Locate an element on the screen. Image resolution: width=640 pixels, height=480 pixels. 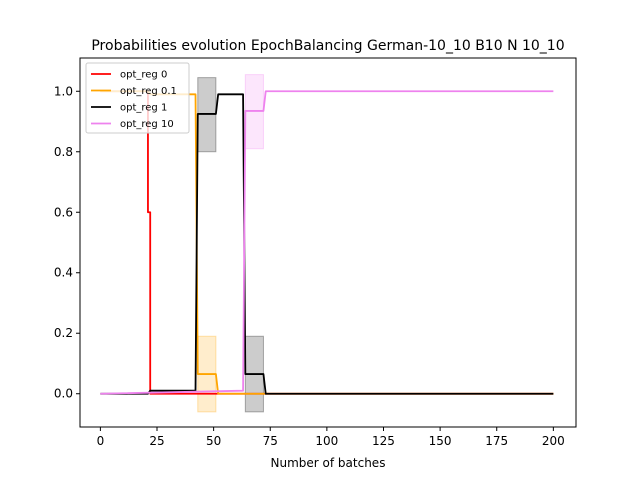
x-tick-label: 75 is located at coordinates (270, 441).